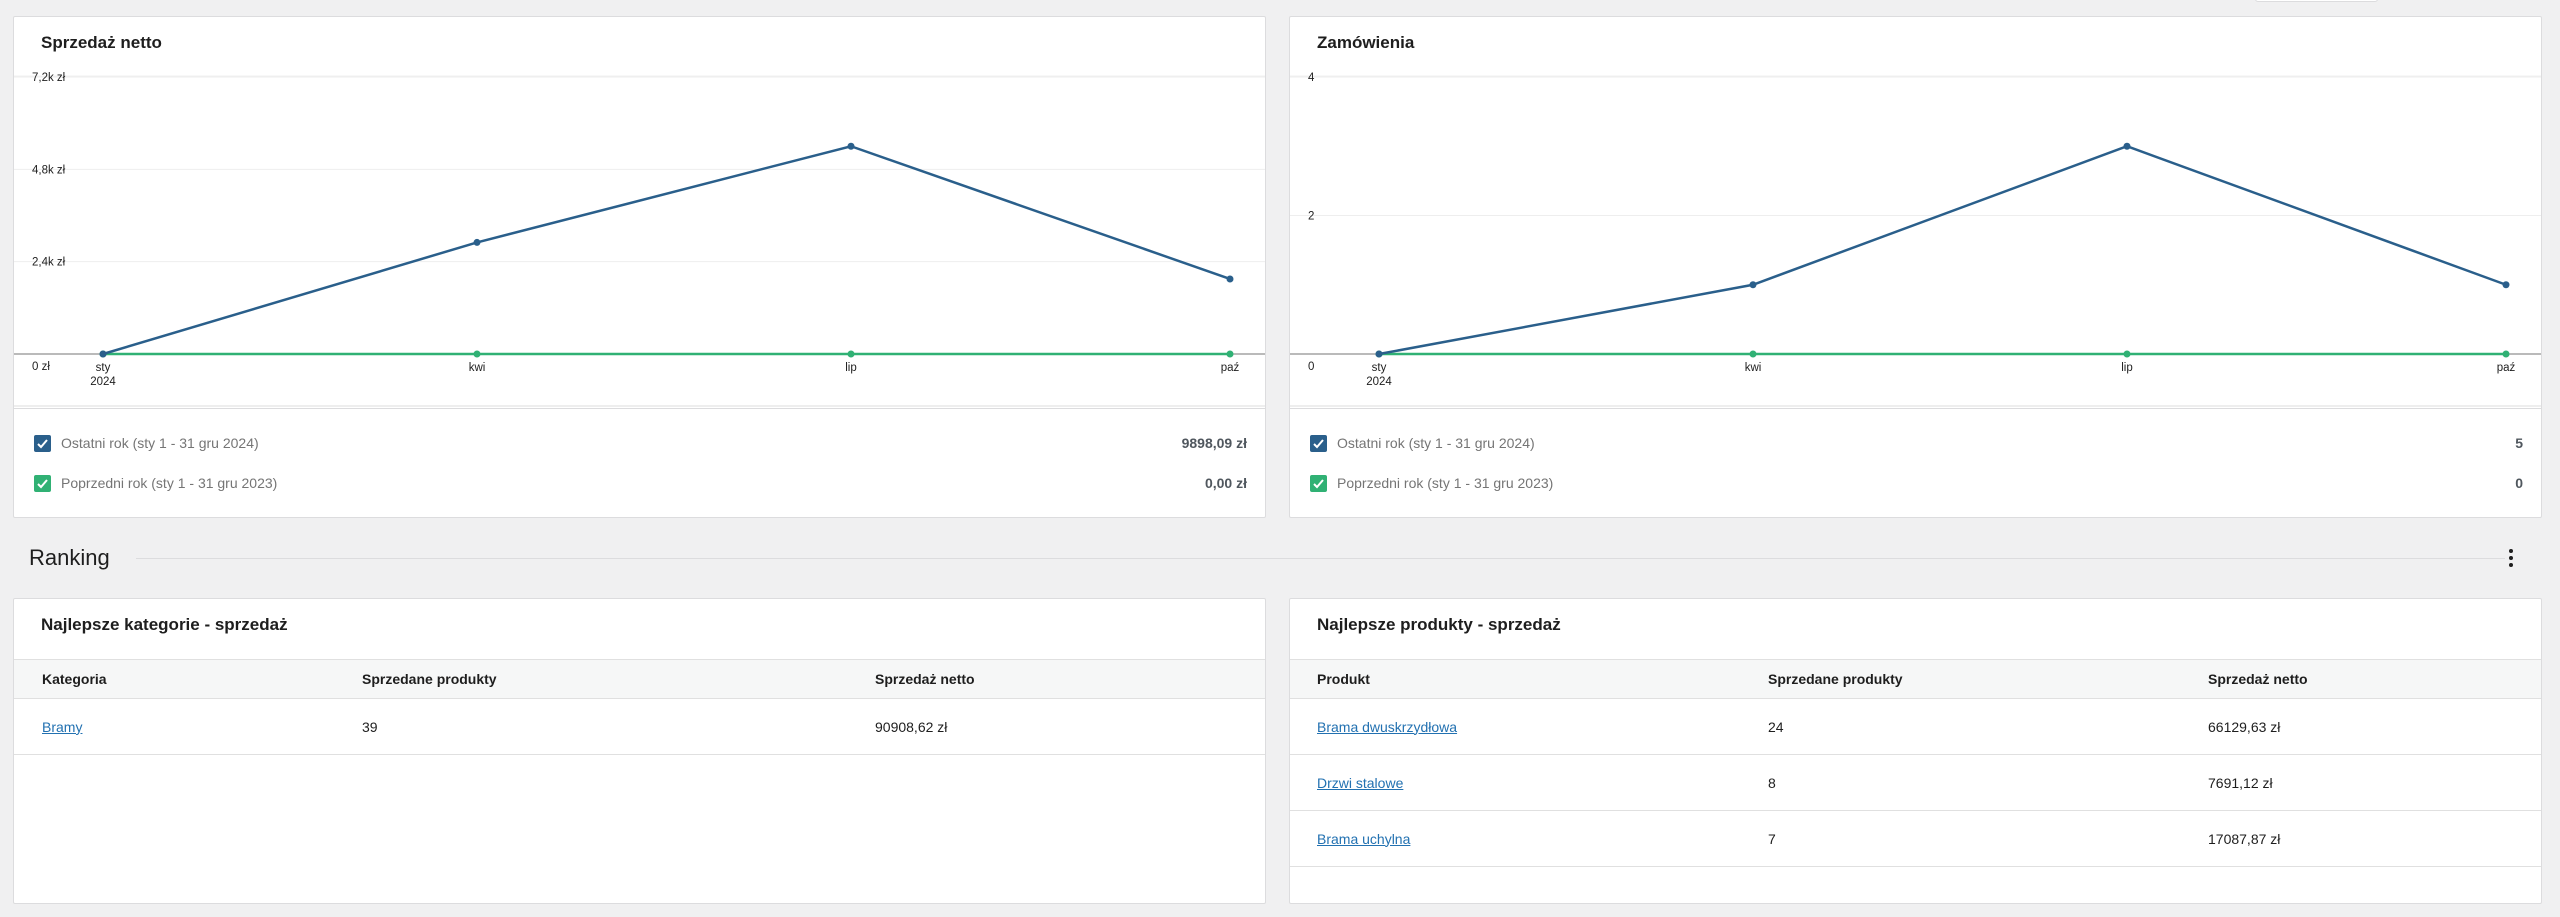 This screenshot has width=2560, height=917. What do you see at coordinates (1320, 558) in the screenshot?
I see `section-divider` at bounding box center [1320, 558].